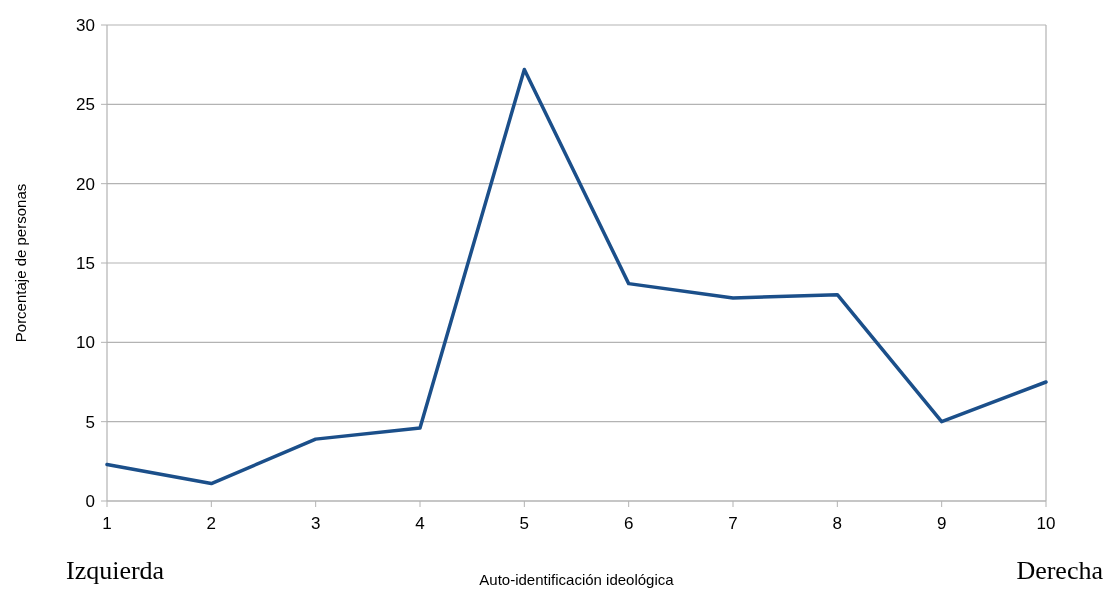 The width and height of the screenshot is (1107, 593). What do you see at coordinates (20, 263) in the screenshot?
I see `y-axis-title: Porcentaje de personas` at bounding box center [20, 263].